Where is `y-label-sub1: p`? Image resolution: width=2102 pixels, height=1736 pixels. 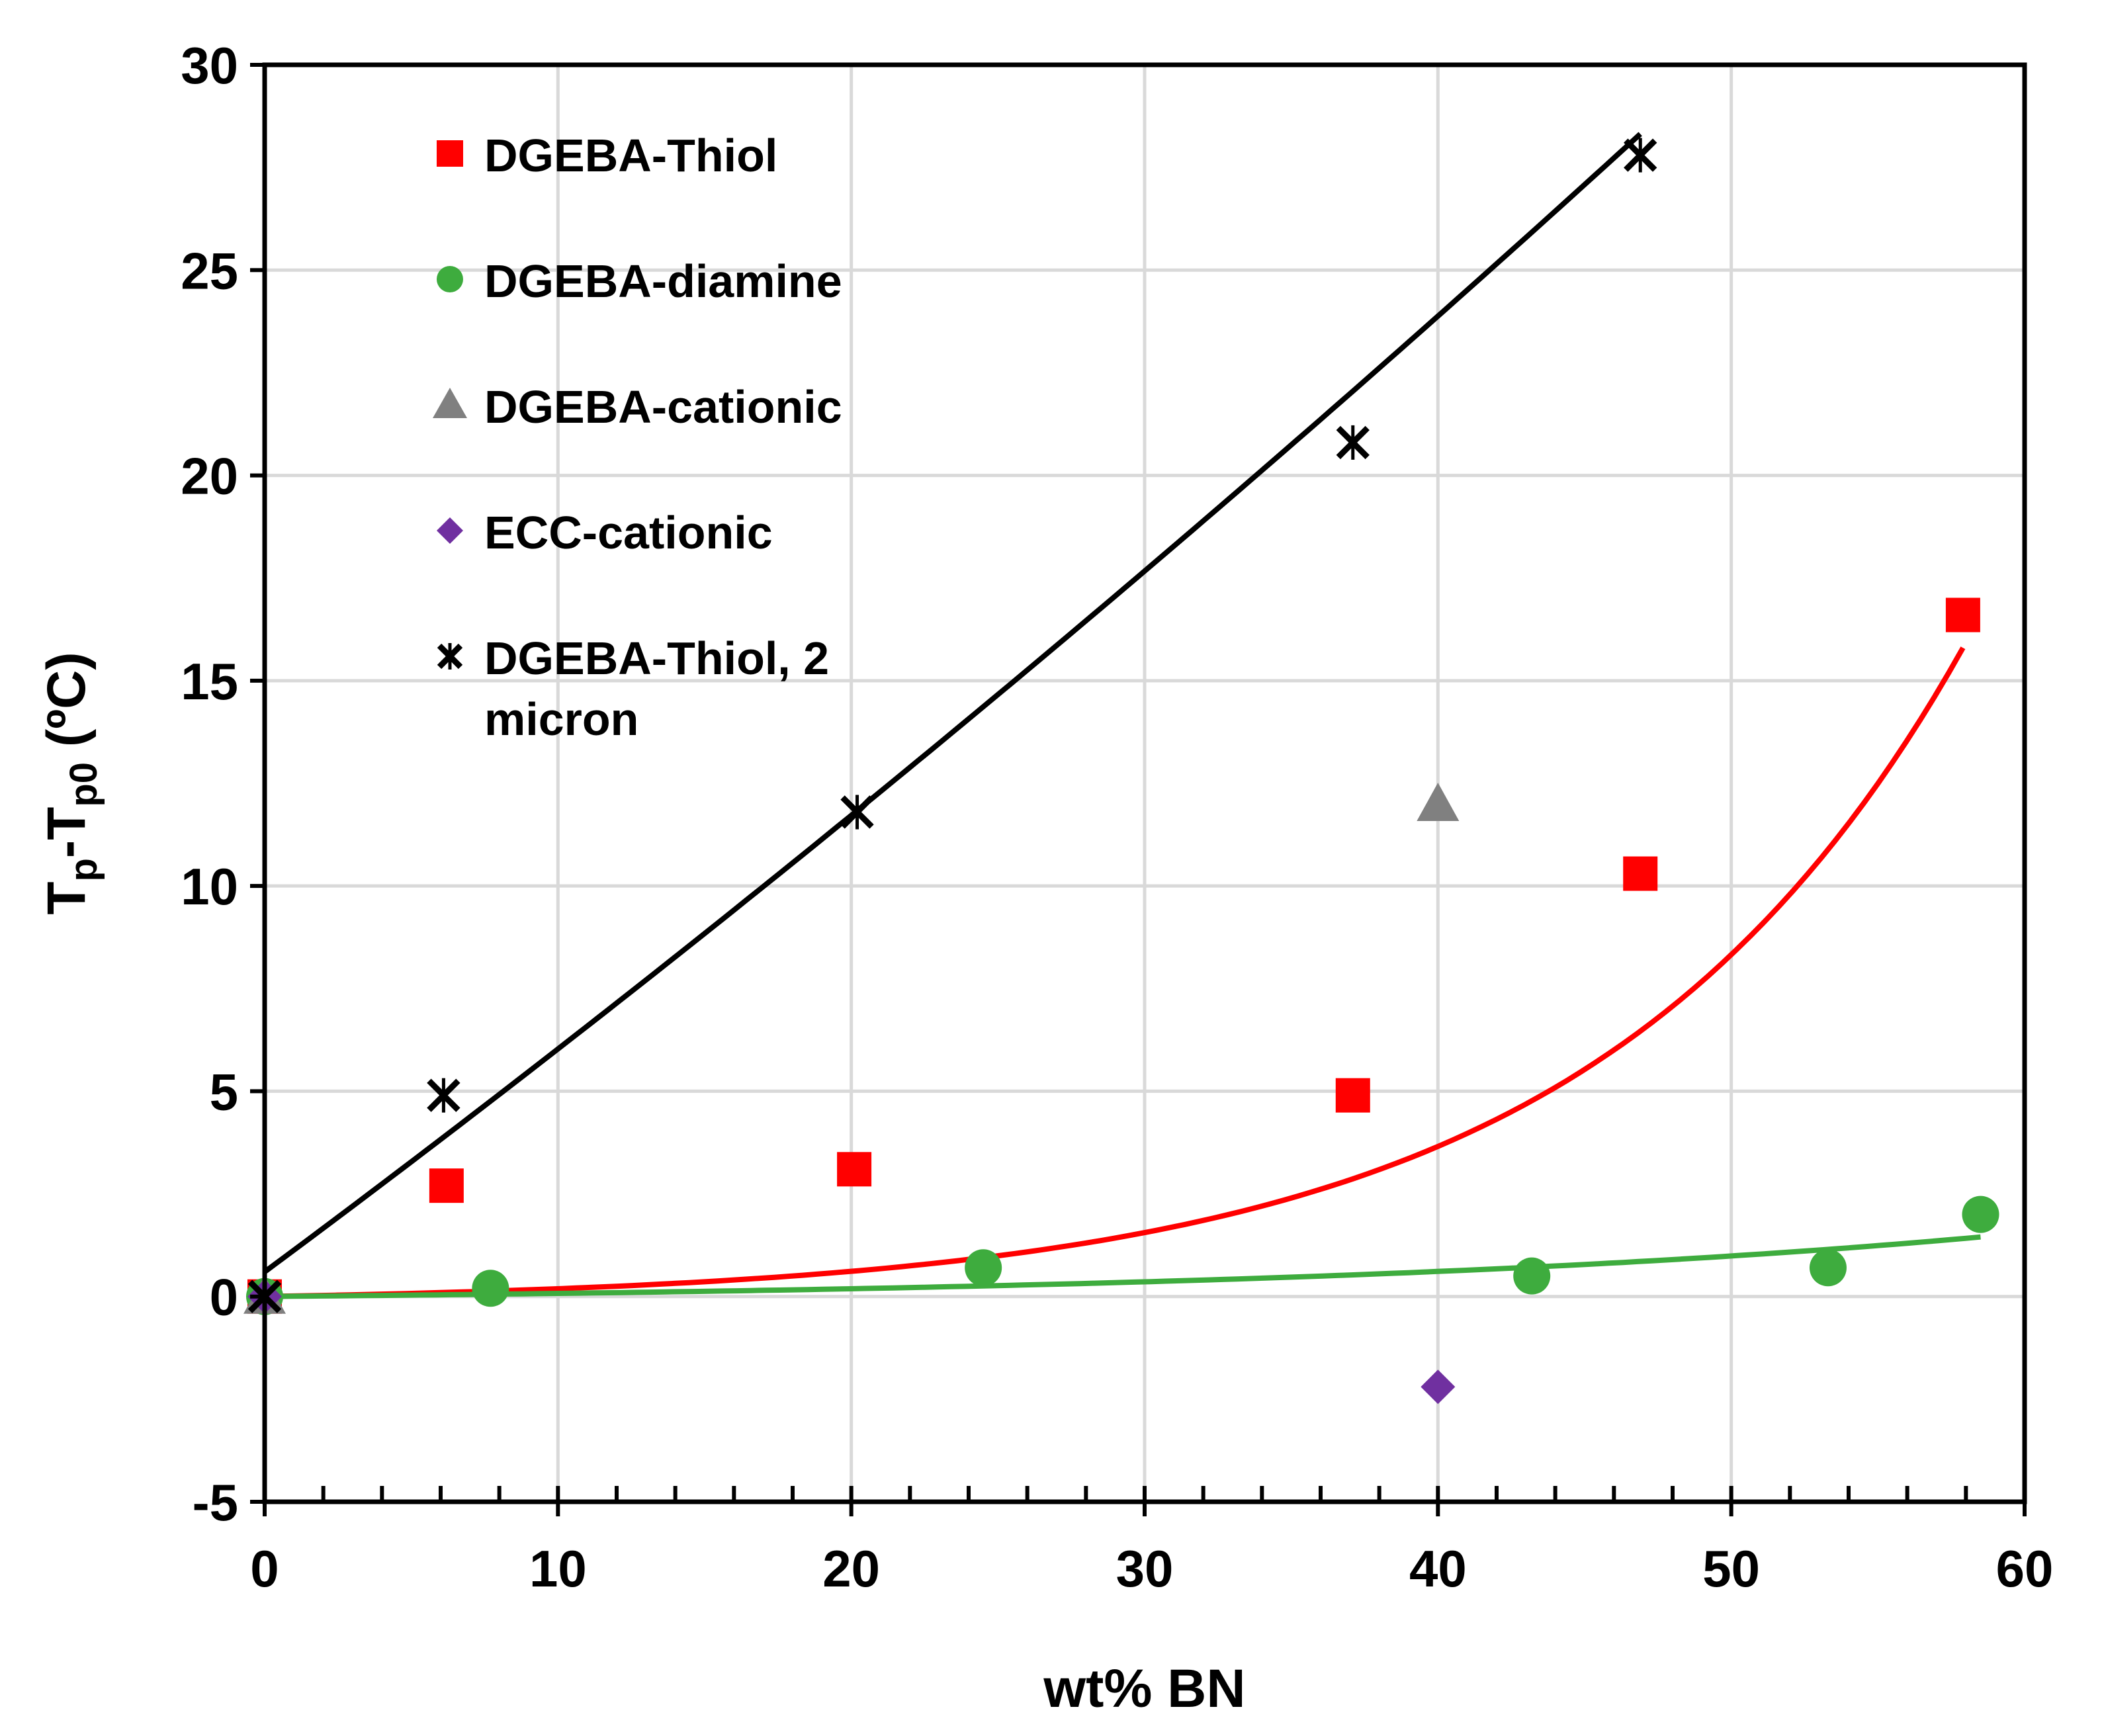
y-label-sub1: p is located at coordinates (83, 869).